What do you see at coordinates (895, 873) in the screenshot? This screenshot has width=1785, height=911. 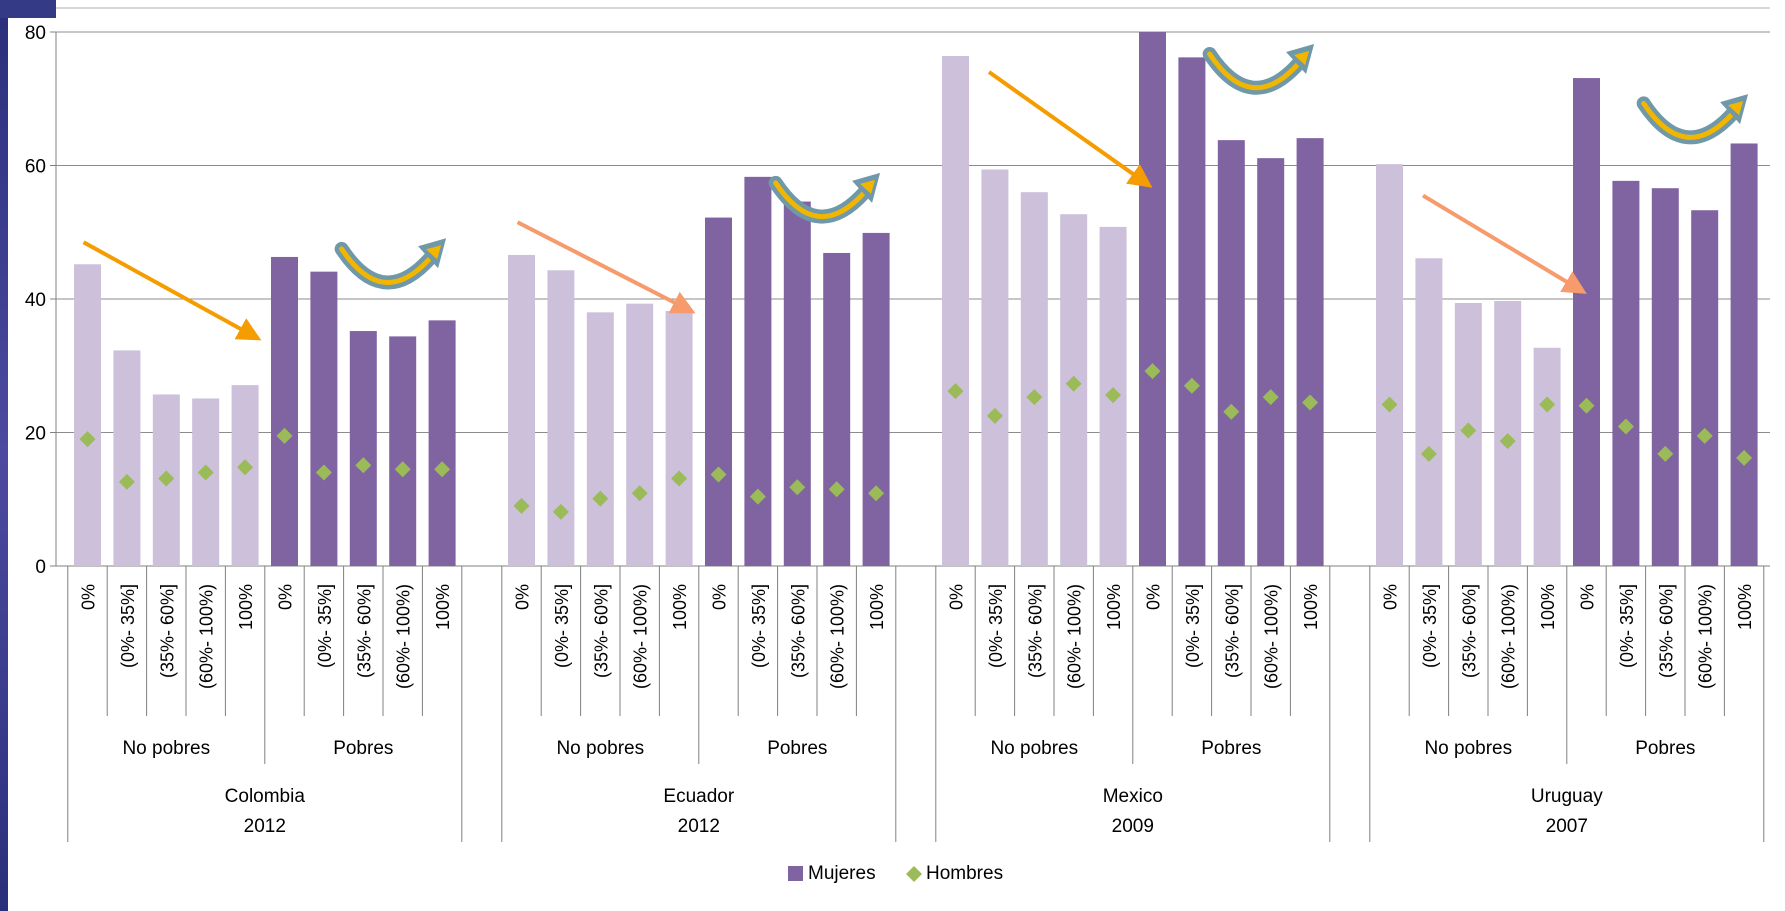 I see `legend: Mujeres Hombres` at bounding box center [895, 873].